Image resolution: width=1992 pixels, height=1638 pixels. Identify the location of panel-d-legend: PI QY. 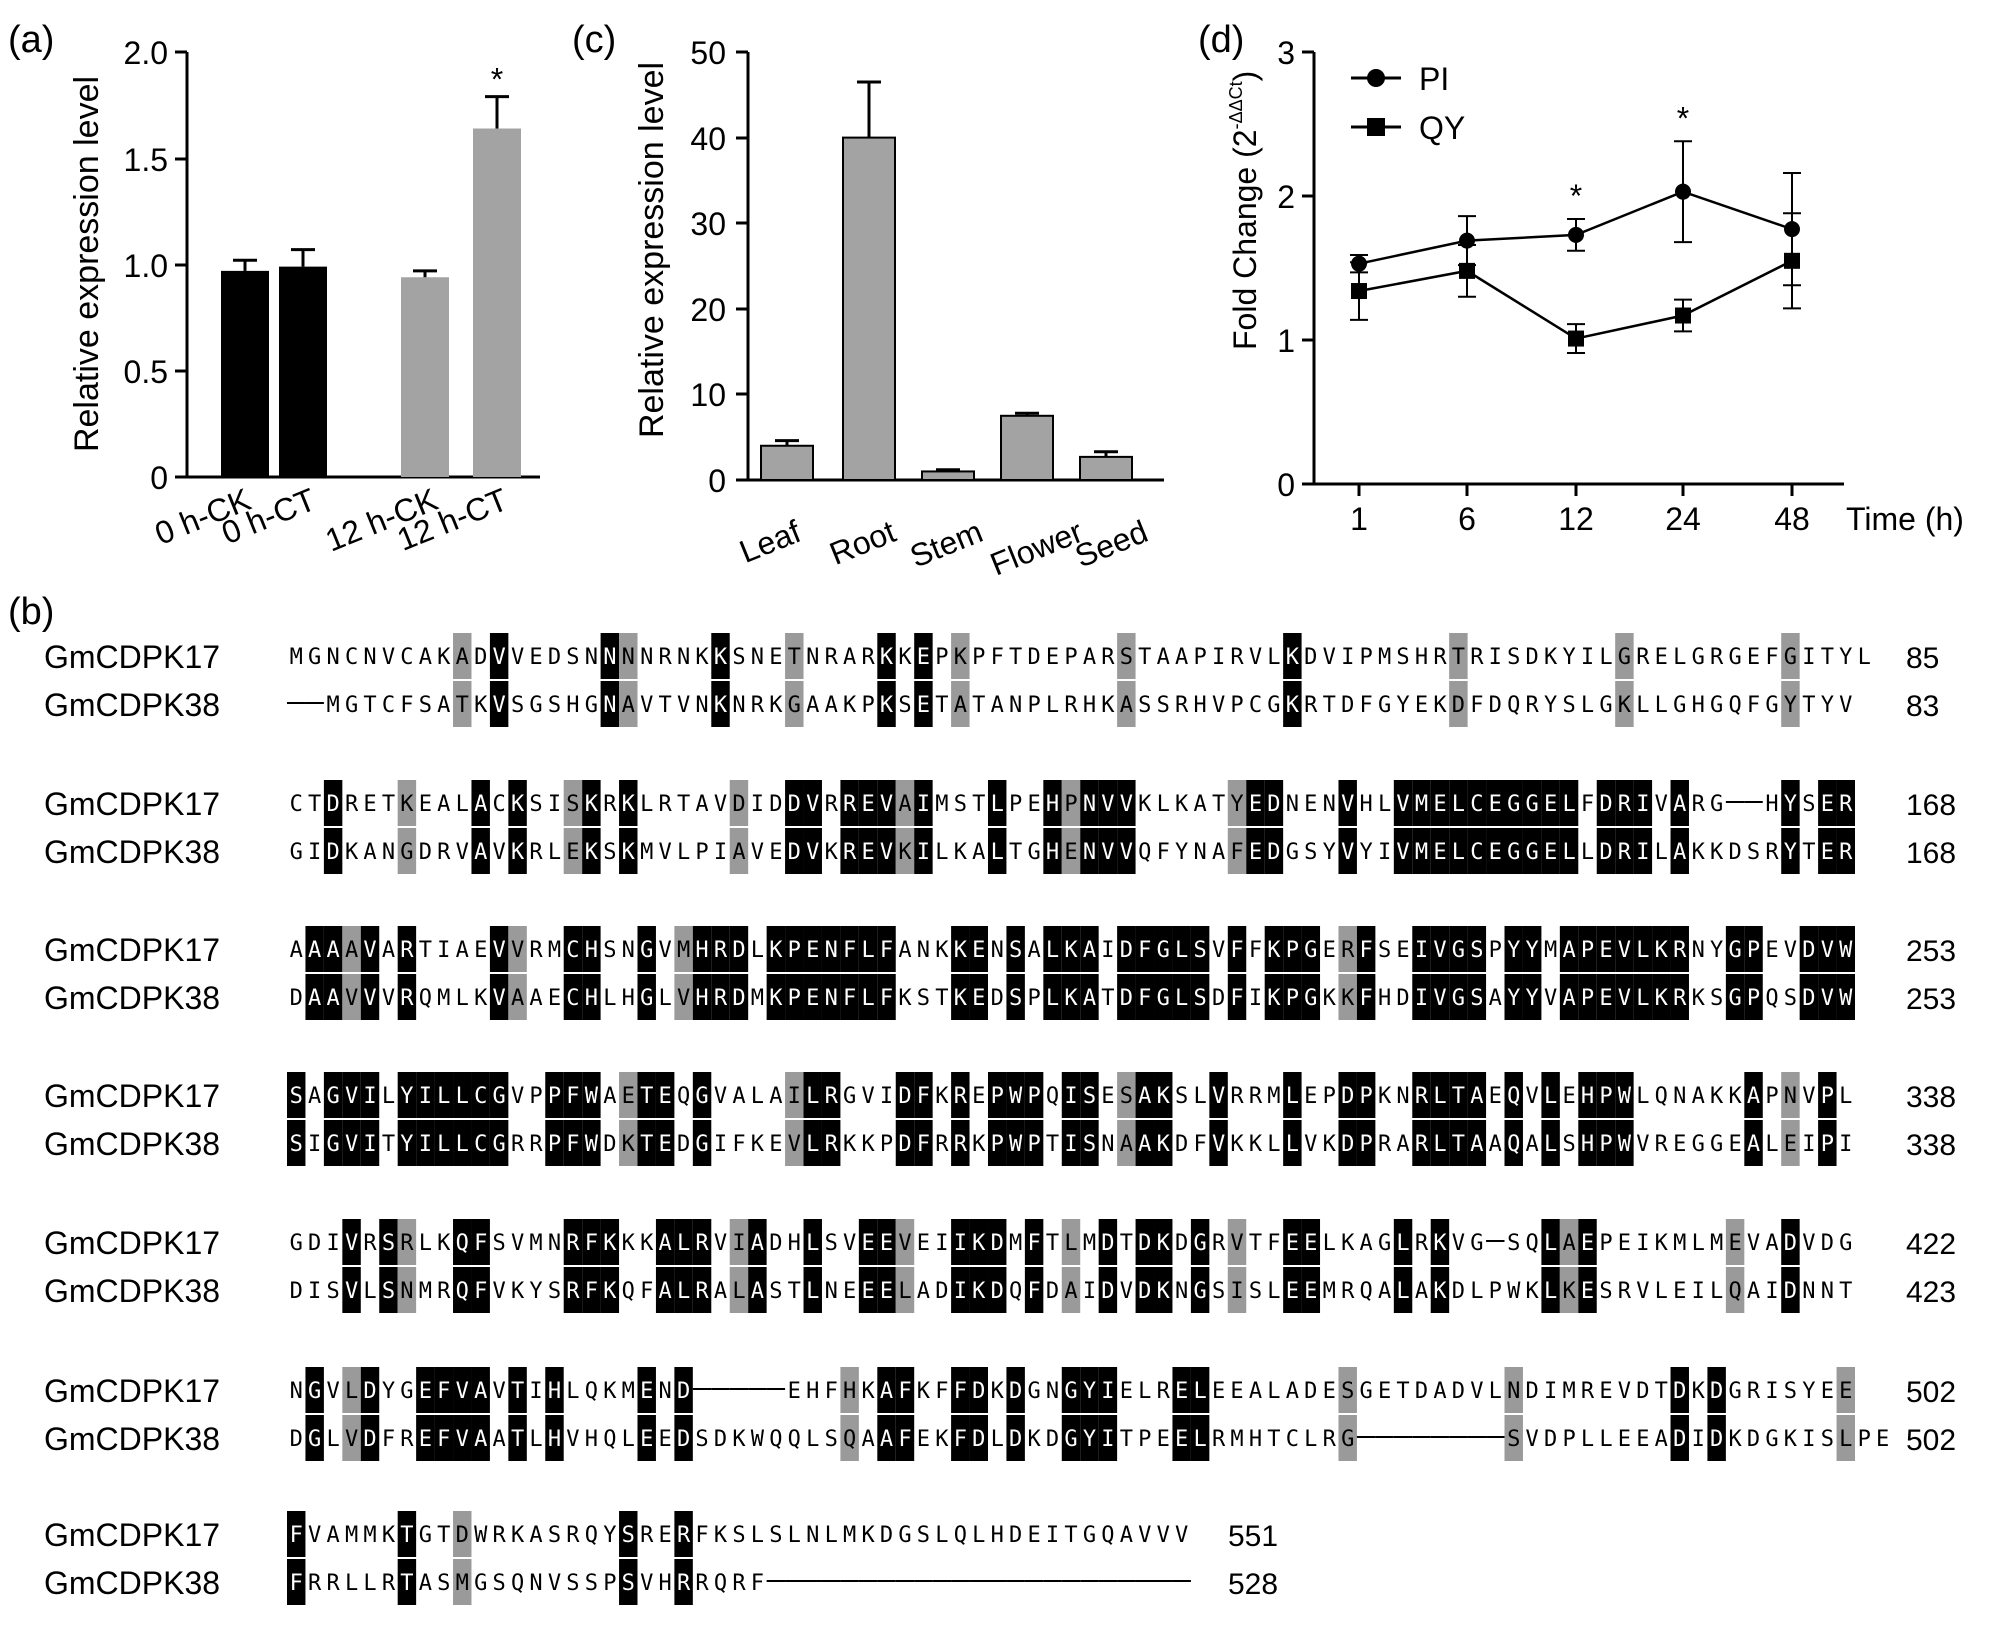
(1408, 103).